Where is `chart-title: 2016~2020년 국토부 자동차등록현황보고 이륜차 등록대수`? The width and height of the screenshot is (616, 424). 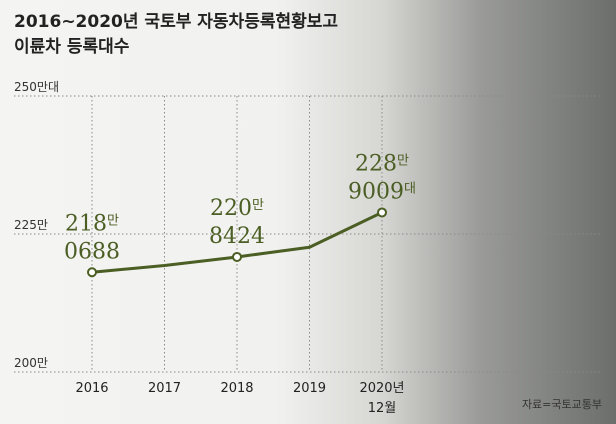 chart-title: 2016~2020년 국토부 자동차등록현황보고 이륜차 등록대수 is located at coordinates (176, 35).